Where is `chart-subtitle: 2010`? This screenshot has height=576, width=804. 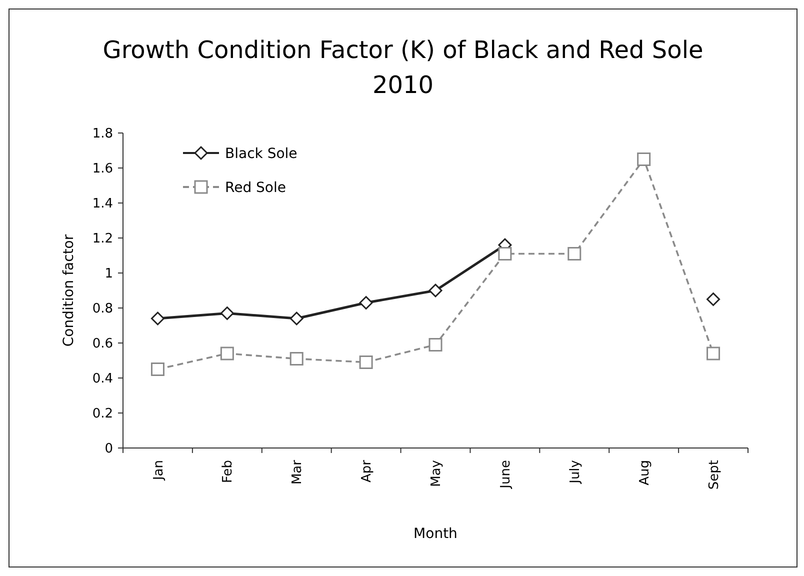
chart-subtitle: 2010 is located at coordinates (403, 85).